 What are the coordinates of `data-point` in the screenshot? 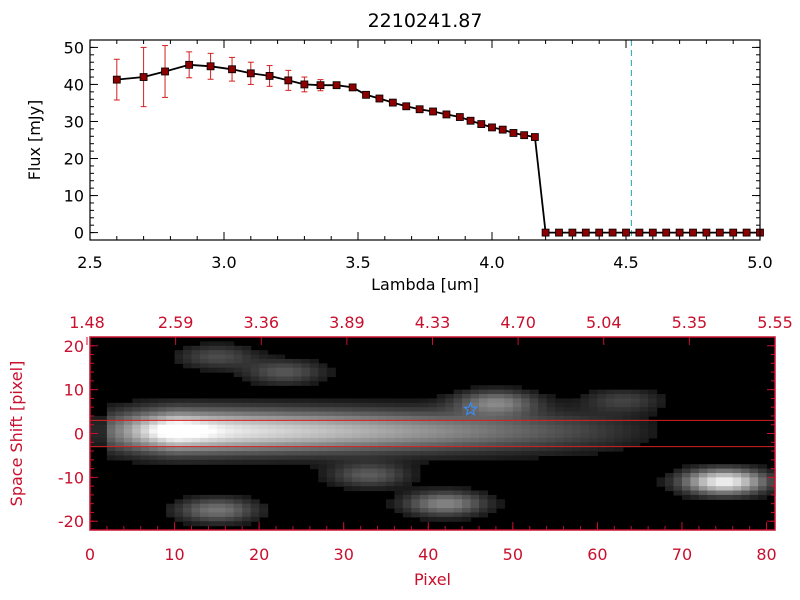 It's located at (492, 127).